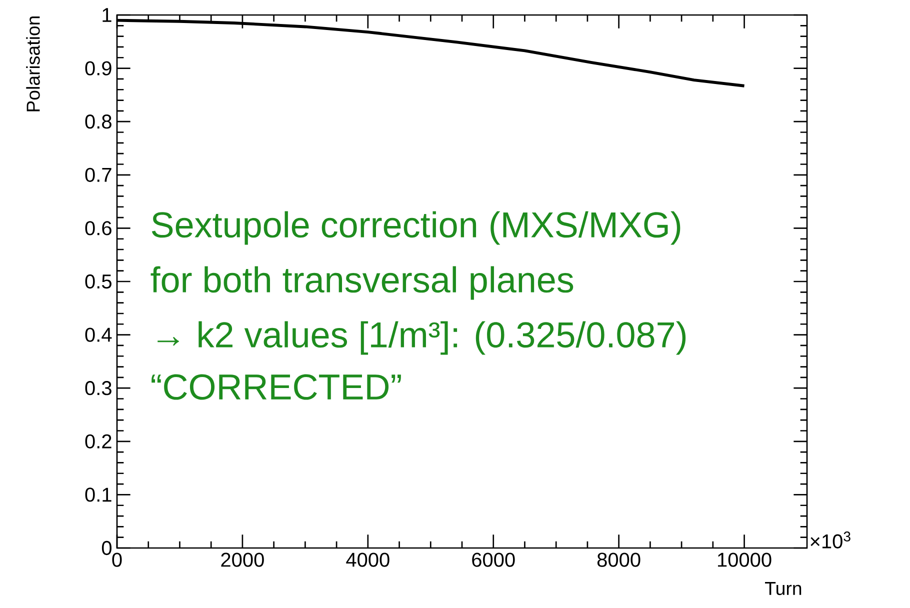 Image resolution: width=910 pixels, height=608 pixels. I want to click on x-tick-label: 6000, so click(493, 559).